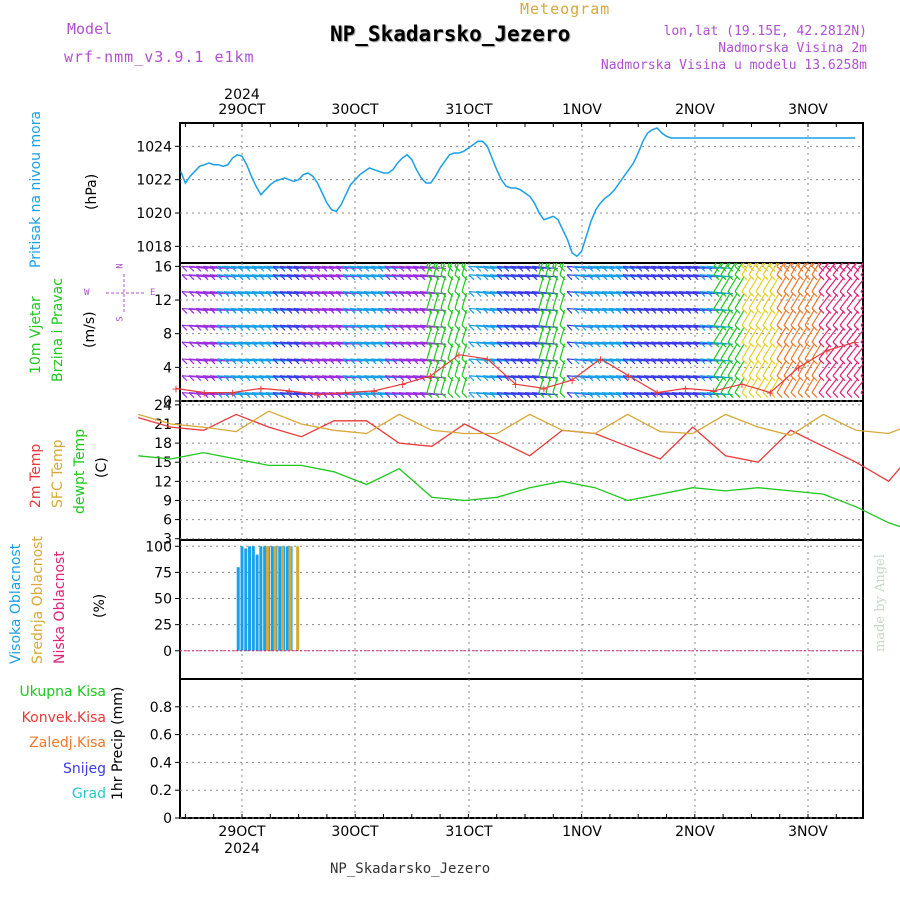 The width and height of the screenshot is (900, 900). What do you see at coordinates (765, 31) in the screenshot?
I see `station-coordinates: lon,lat (19.15E, 42.2812N)` at bounding box center [765, 31].